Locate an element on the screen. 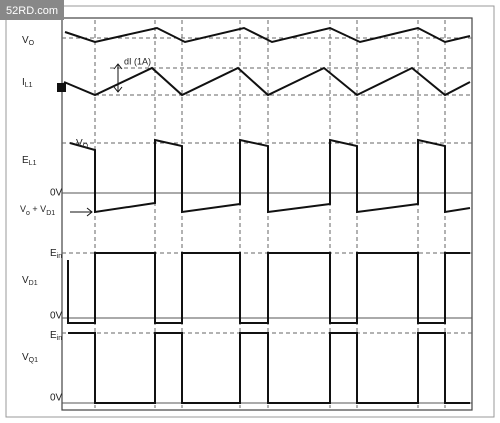 Image resolution: width=500 pixels, height=423 pixels. di-label: dI (1A) is located at coordinates (137, 61).